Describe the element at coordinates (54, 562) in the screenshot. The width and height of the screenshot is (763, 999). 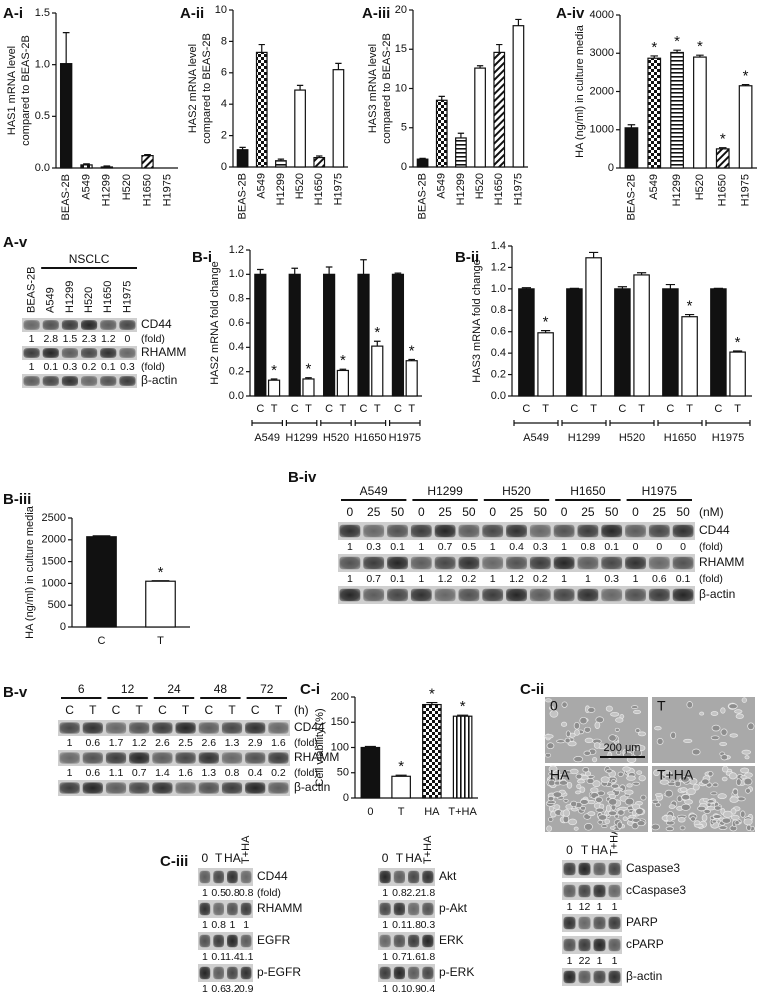
I see `y-tick-label: 1500` at that location.